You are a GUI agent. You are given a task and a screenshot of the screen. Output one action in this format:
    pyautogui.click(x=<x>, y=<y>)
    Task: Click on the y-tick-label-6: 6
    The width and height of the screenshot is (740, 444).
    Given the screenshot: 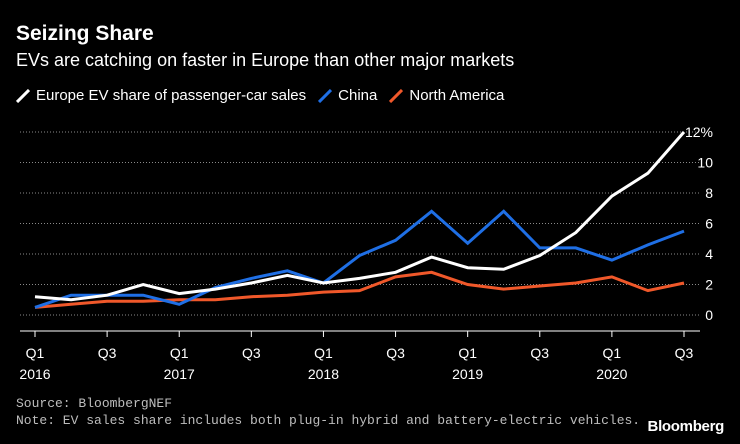 What is the action you would take?
    pyautogui.click(x=709, y=224)
    